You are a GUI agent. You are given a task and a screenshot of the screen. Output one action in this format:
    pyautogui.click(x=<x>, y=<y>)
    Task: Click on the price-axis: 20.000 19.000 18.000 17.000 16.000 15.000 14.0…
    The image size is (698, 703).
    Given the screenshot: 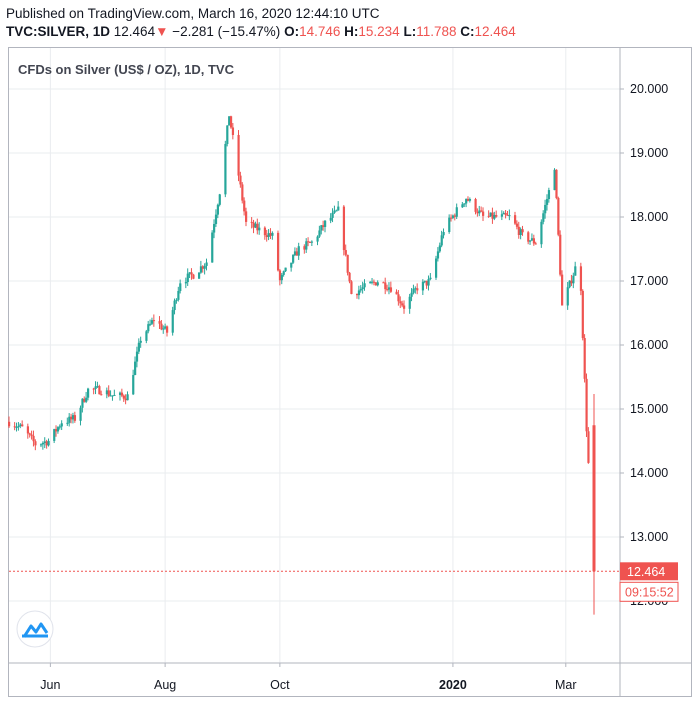 What is the action you would take?
    pyautogui.click(x=649, y=372)
    